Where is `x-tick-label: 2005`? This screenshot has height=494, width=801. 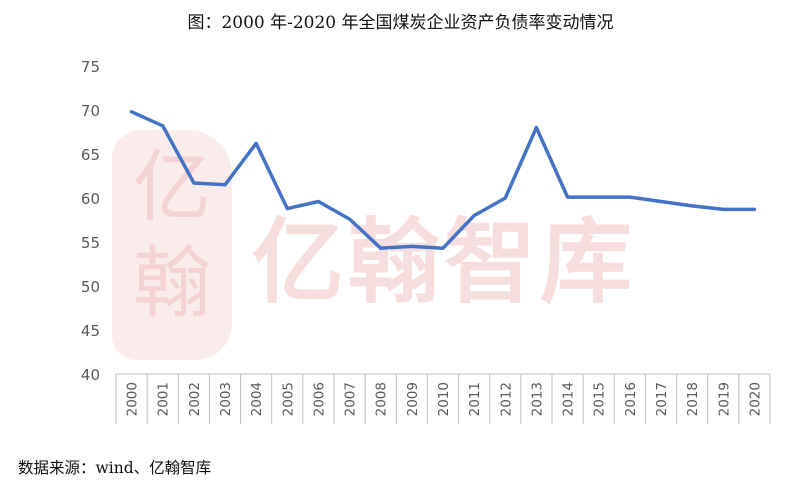 x-tick-label: 2005 is located at coordinates (288, 399).